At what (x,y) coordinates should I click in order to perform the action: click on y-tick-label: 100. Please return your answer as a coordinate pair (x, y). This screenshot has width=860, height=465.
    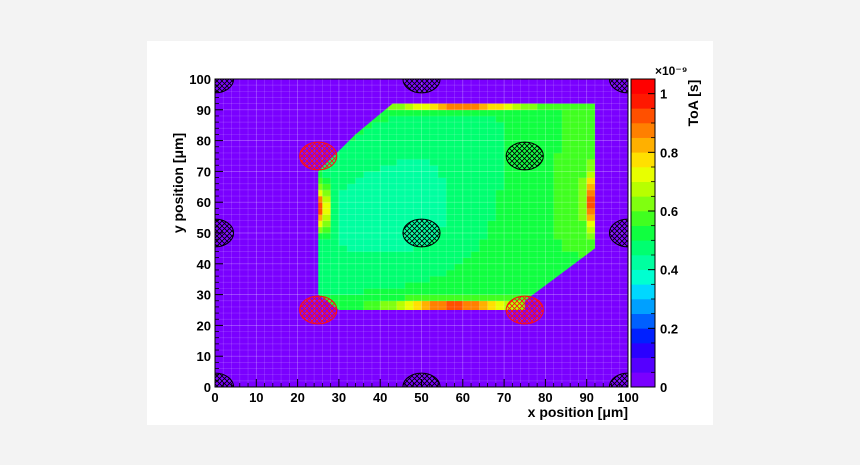
    Looking at the image, I should click on (200, 79).